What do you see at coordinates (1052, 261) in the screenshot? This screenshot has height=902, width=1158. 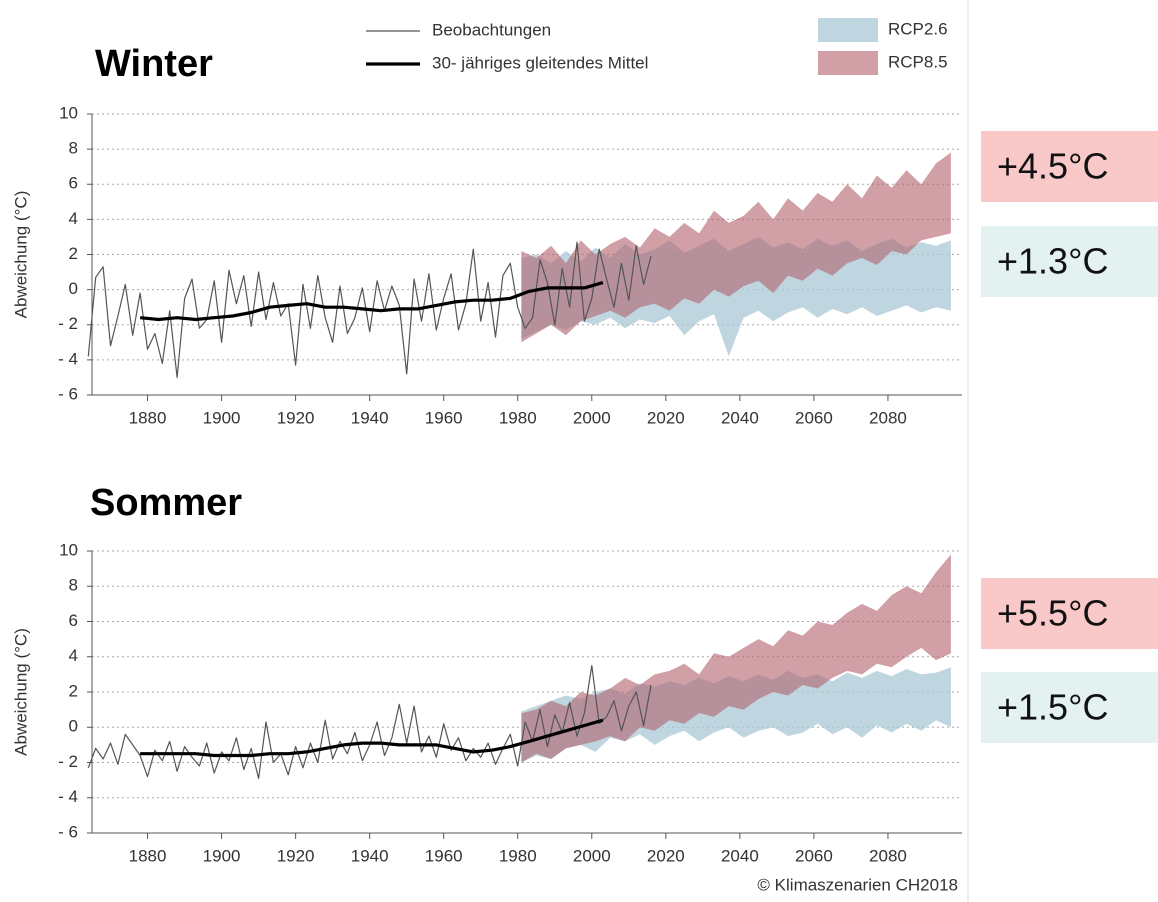 I see `annotation-text: +1.3°C` at bounding box center [1052, 261].